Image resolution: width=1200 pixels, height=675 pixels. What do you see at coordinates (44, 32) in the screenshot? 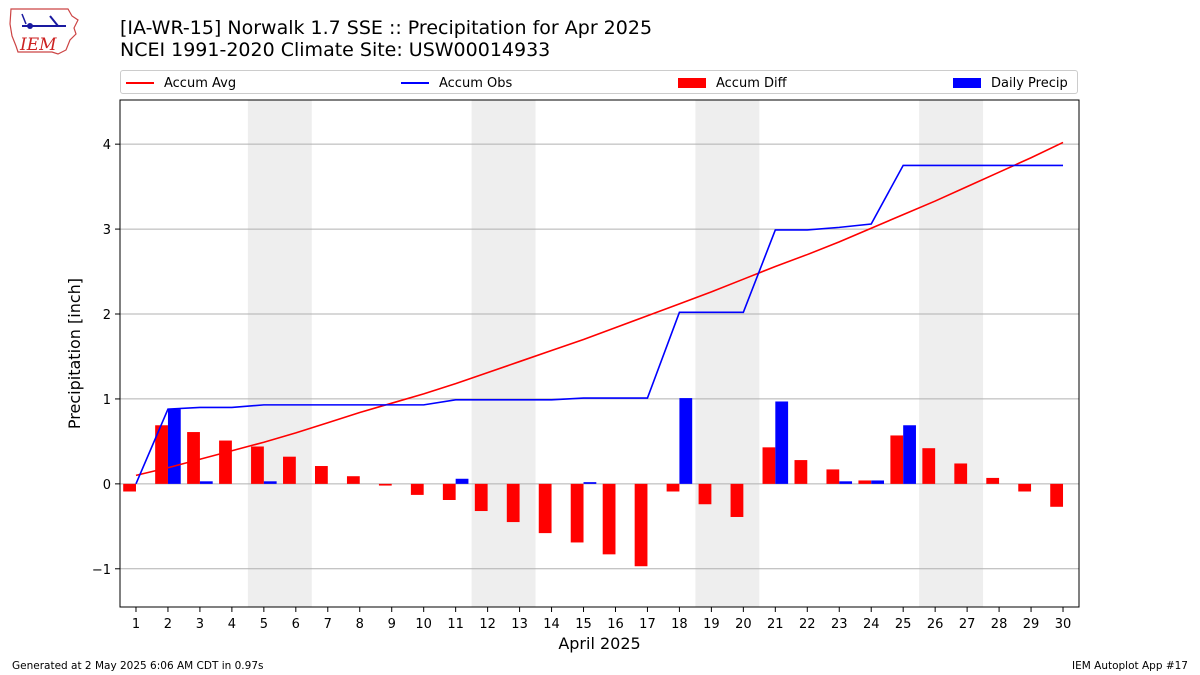
I see `iem-logo: IEM` at bounding box center [44, 32].